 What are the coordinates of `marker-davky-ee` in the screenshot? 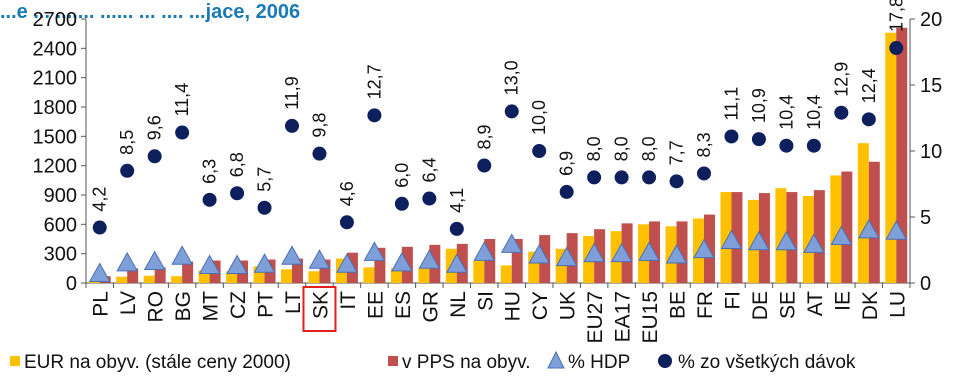 It's located at (374, 115).